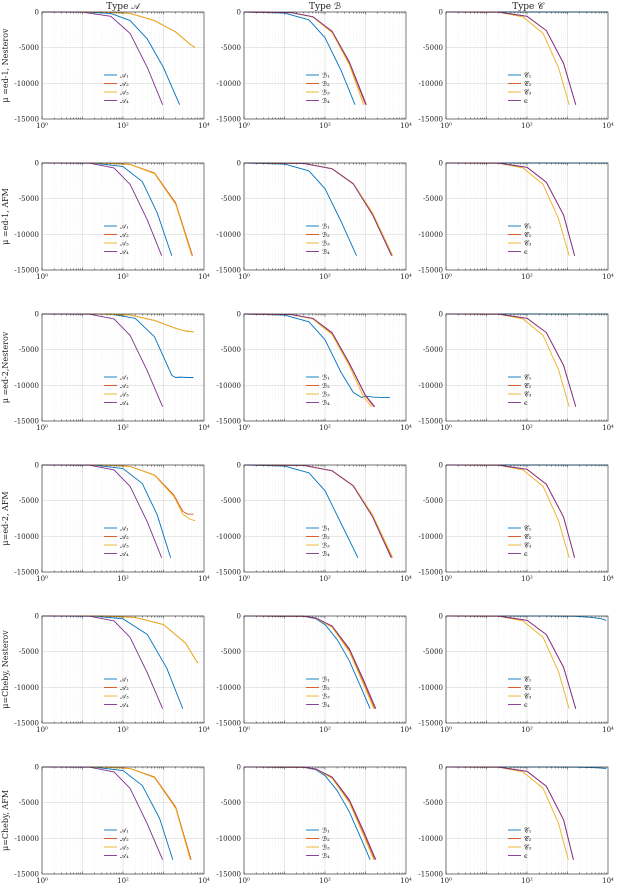 The image size is (631, 892). I want to click on column-title-a: Type 𝒜, so click(123, 7).